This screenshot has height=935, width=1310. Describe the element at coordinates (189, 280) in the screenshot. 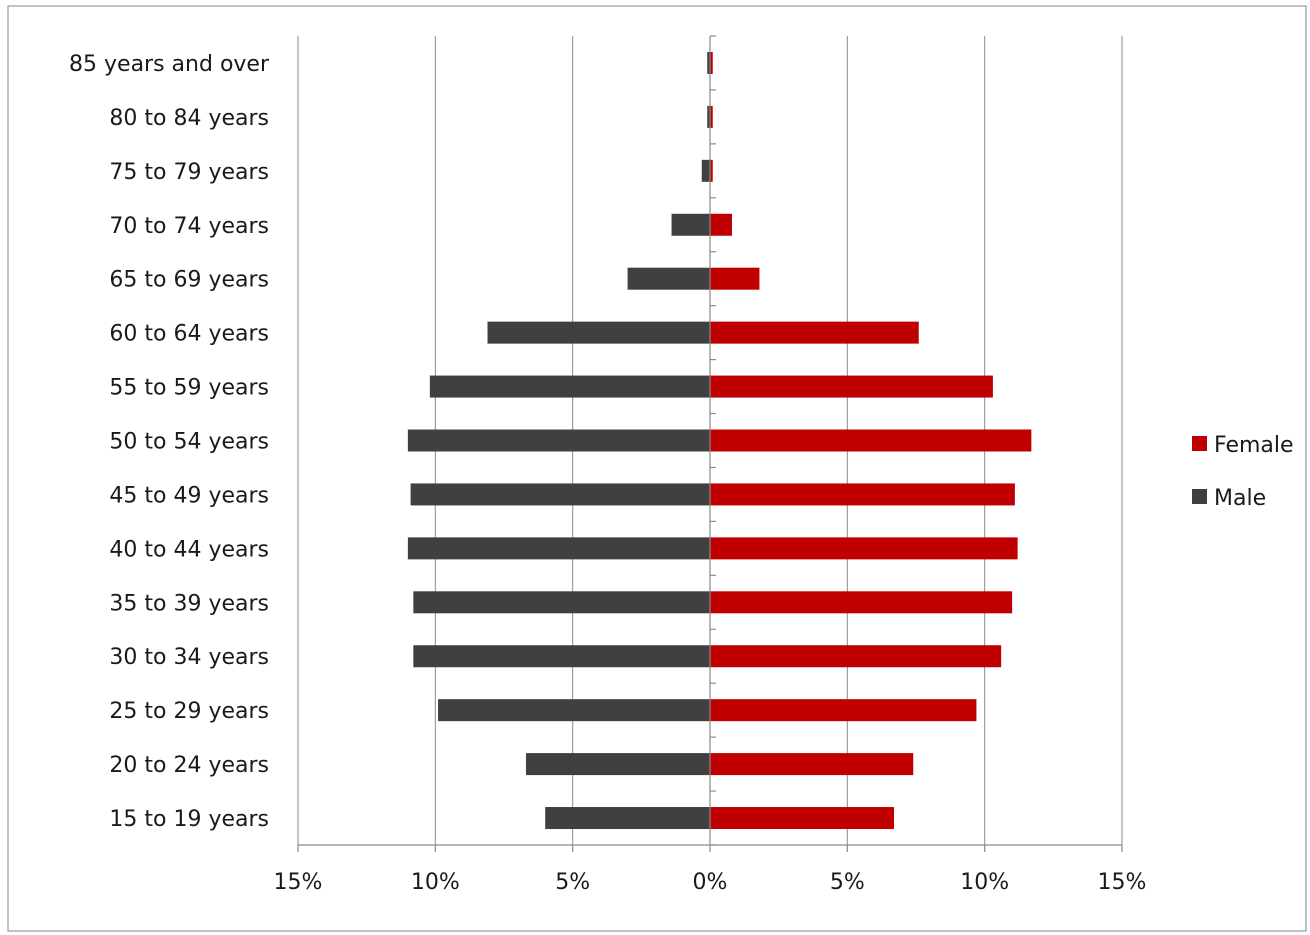

I see `category-label: 65 to 69 years` at that location.